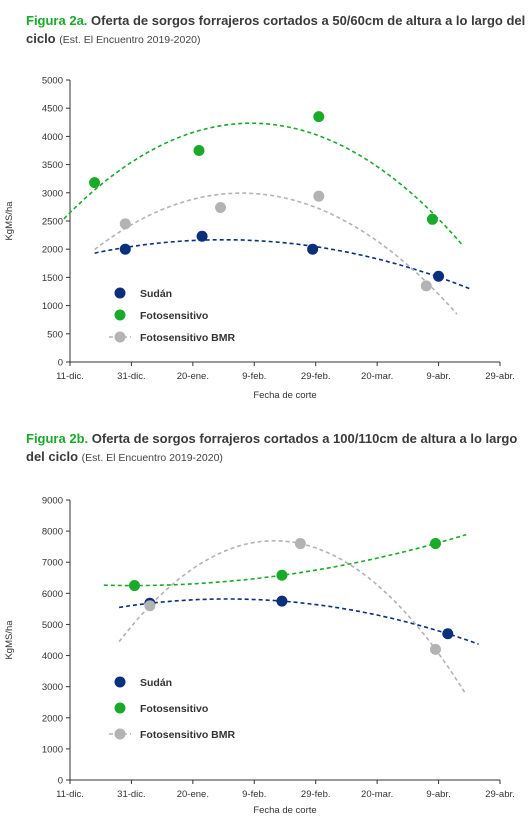 The image size is (532, 817). What do you see at coordinates (57, 438) in the screenshot?
I see `figure-2b-label: Figura 2b.` at bounding box center [57, 438].